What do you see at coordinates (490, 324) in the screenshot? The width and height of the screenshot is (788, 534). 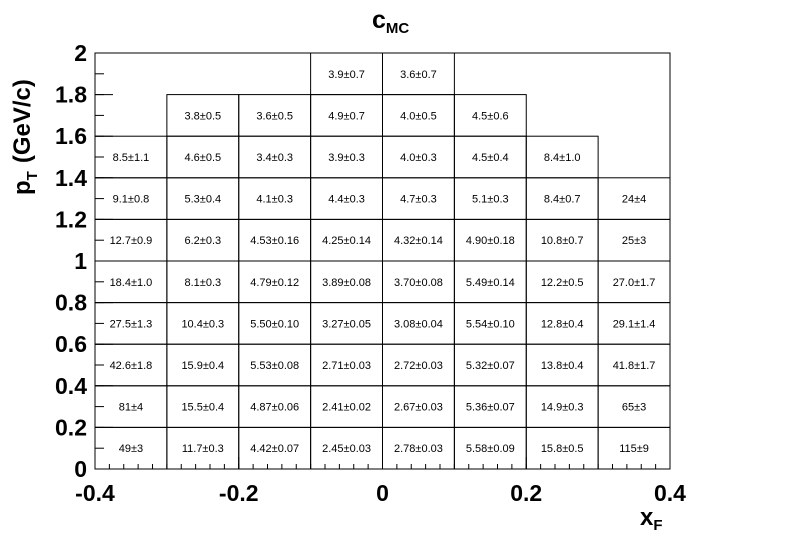 I see `cell-value: 5.54±0.10` at bounding box center [490, 324].